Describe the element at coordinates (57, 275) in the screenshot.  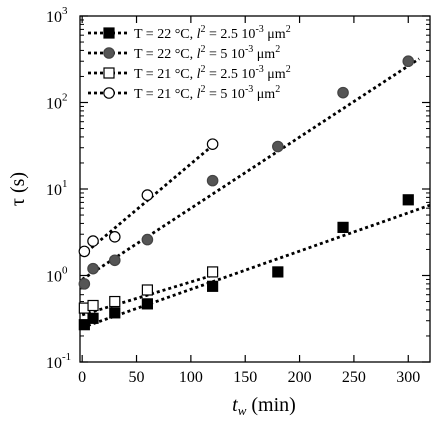
I see `y-tick-label: 10⁰` at that location.